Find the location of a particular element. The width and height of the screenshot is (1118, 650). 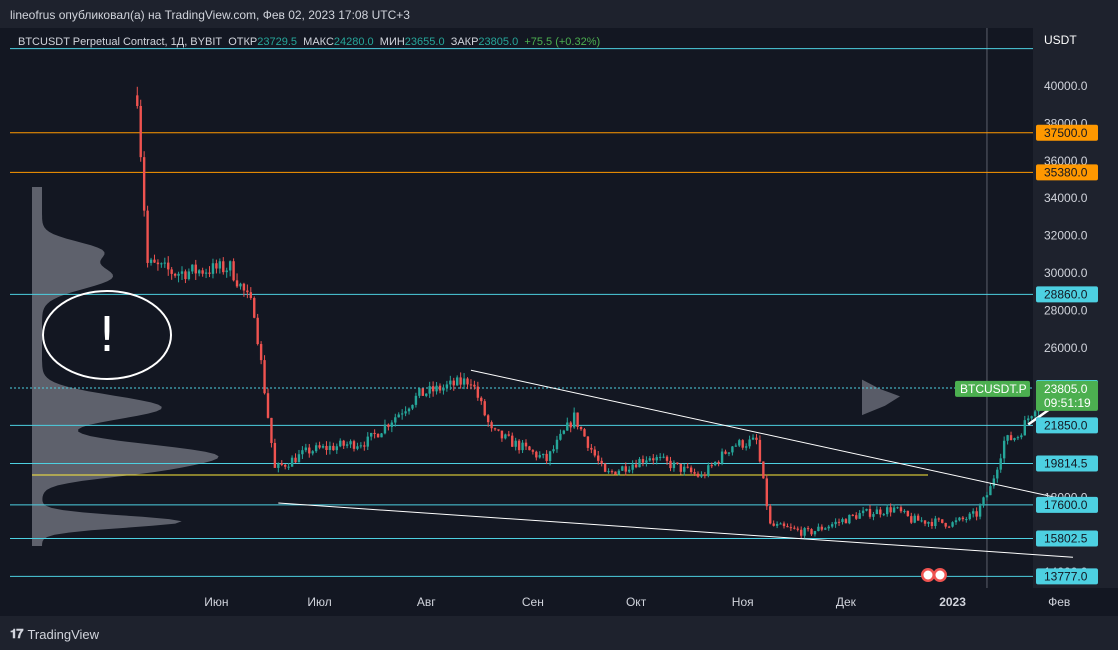

tradingview-brand: 𝟏𝟕 TradingView is located at coordinates (54, 634).